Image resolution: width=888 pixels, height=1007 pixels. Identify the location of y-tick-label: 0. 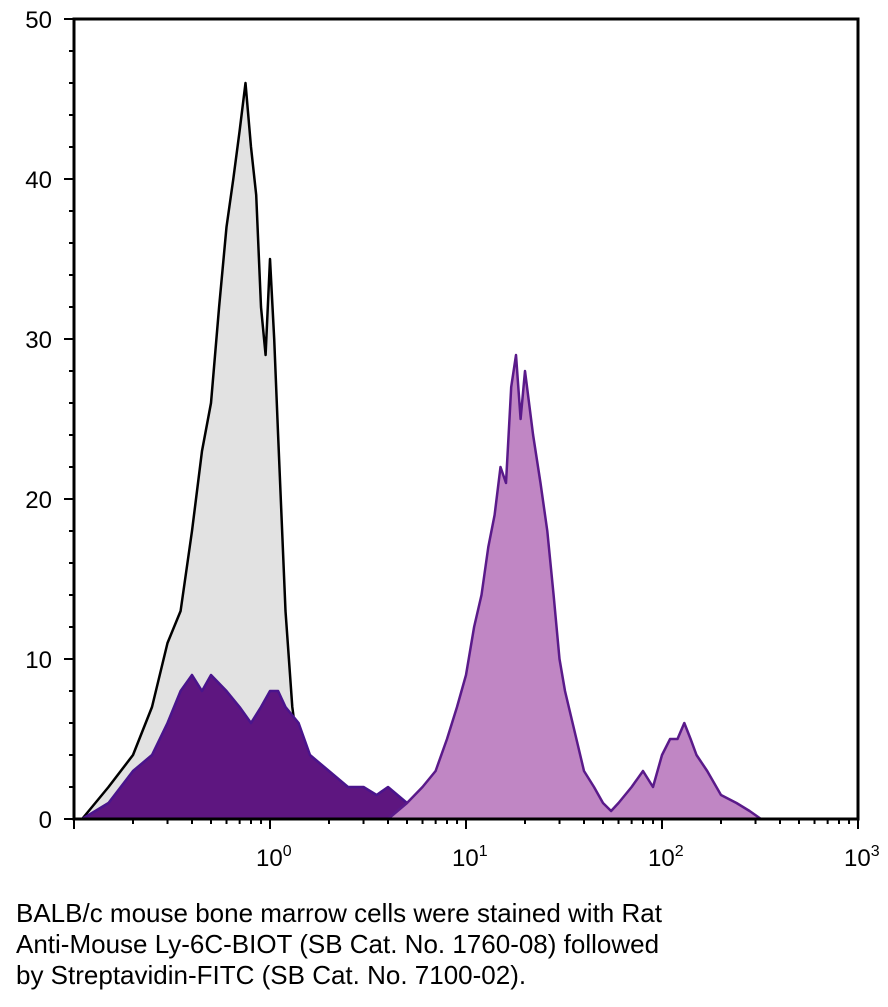
(45, 820).